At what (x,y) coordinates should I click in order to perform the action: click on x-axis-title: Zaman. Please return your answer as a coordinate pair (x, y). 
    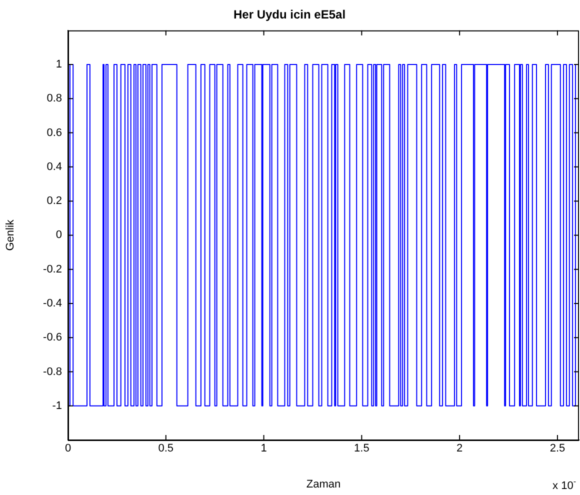
    Looking at the image, I should click on (323, 484).